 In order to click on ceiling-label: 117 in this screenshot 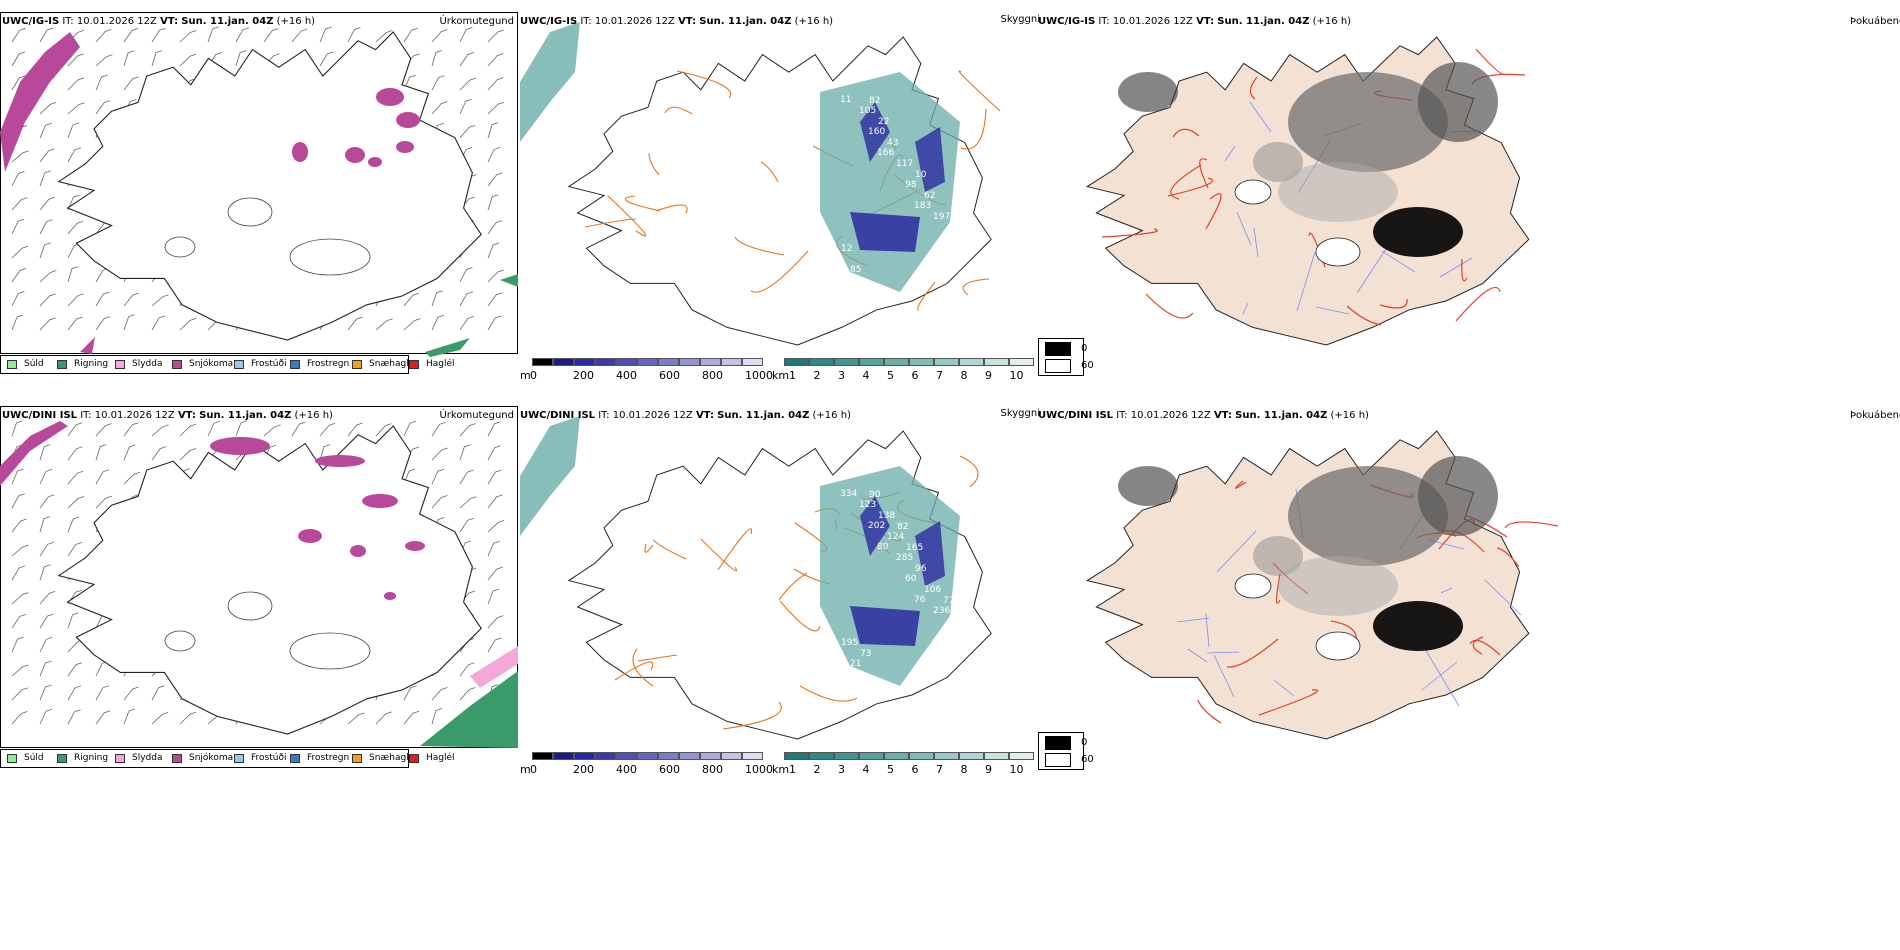, I will do `click(904, 164)`.